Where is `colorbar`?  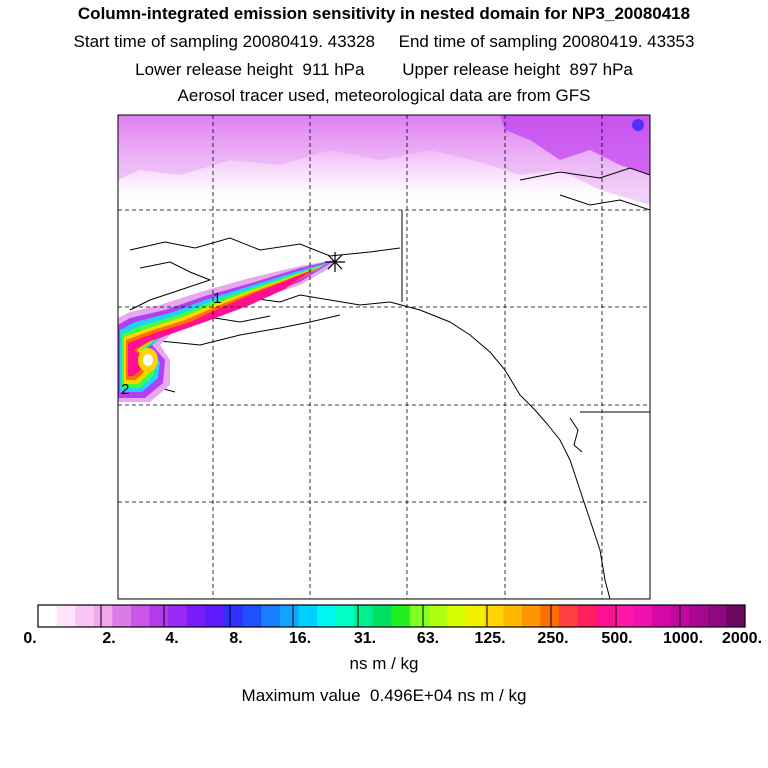
colorbar is located at coordinates (391, 616).